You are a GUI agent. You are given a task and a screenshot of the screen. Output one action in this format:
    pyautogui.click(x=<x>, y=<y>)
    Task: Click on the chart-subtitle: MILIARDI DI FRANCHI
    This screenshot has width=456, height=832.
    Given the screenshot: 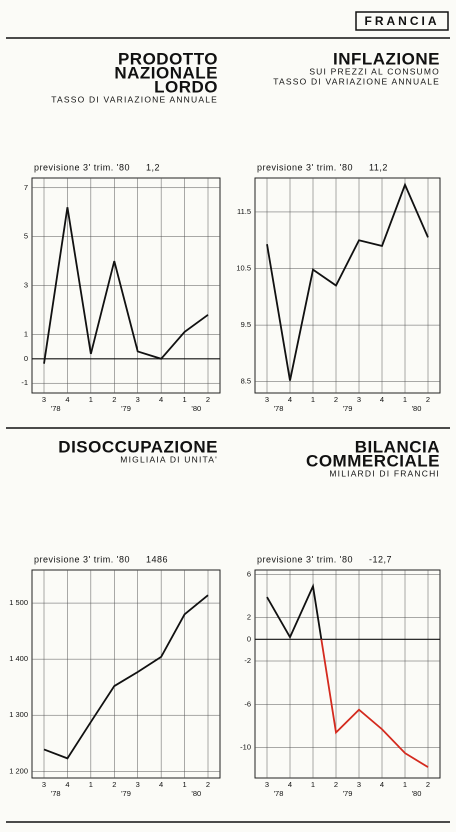 What is the action you would take?
    pyautogui.click(x=384, y=473)
    